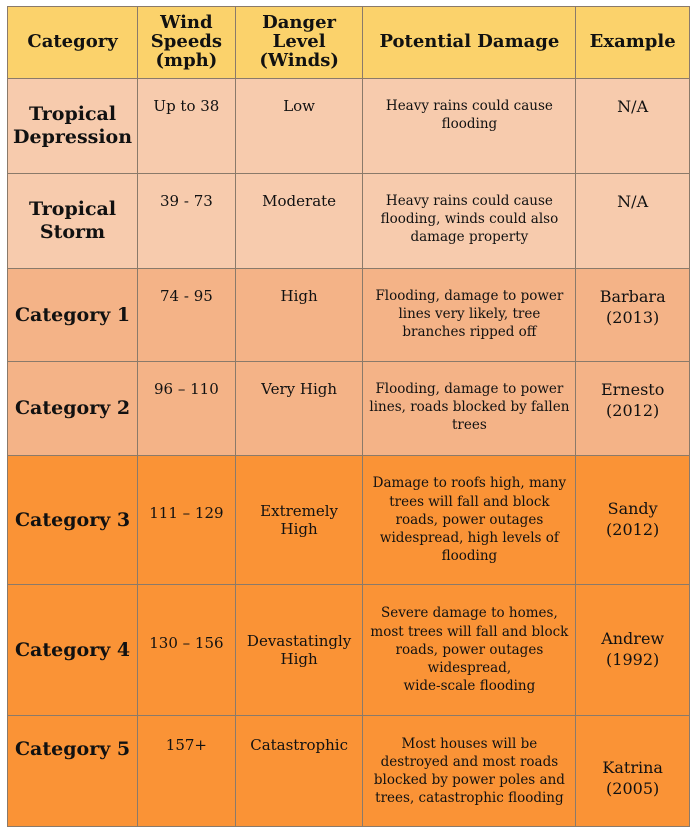  Describe the element at coordinates (632, 408) in the screenshot. I see `cell-example: Ernesto (2012)` at that location.